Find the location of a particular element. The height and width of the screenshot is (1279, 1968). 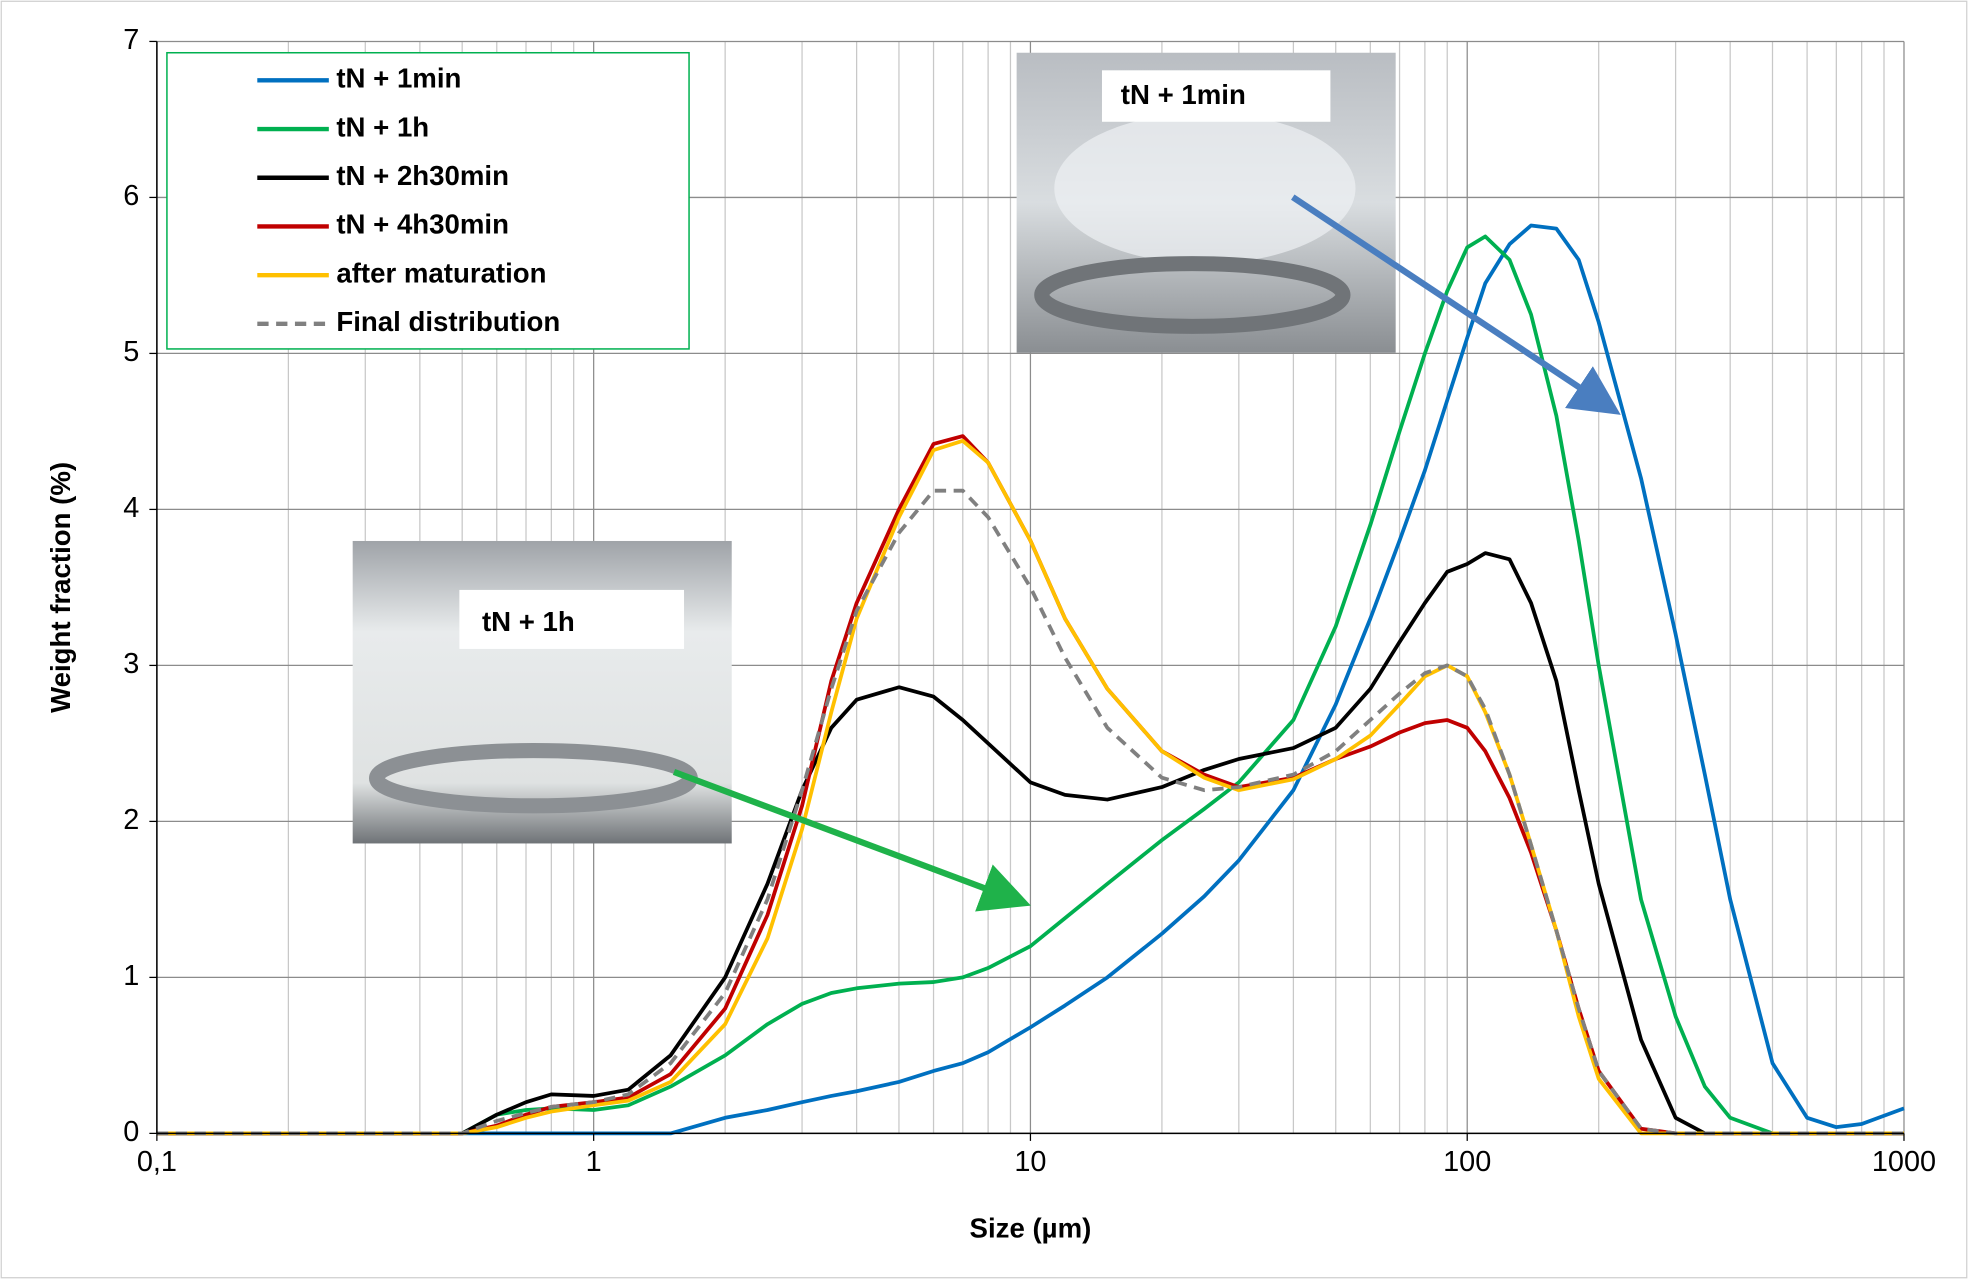

y-tick-label: 1 is located at coordinates (131, 976).